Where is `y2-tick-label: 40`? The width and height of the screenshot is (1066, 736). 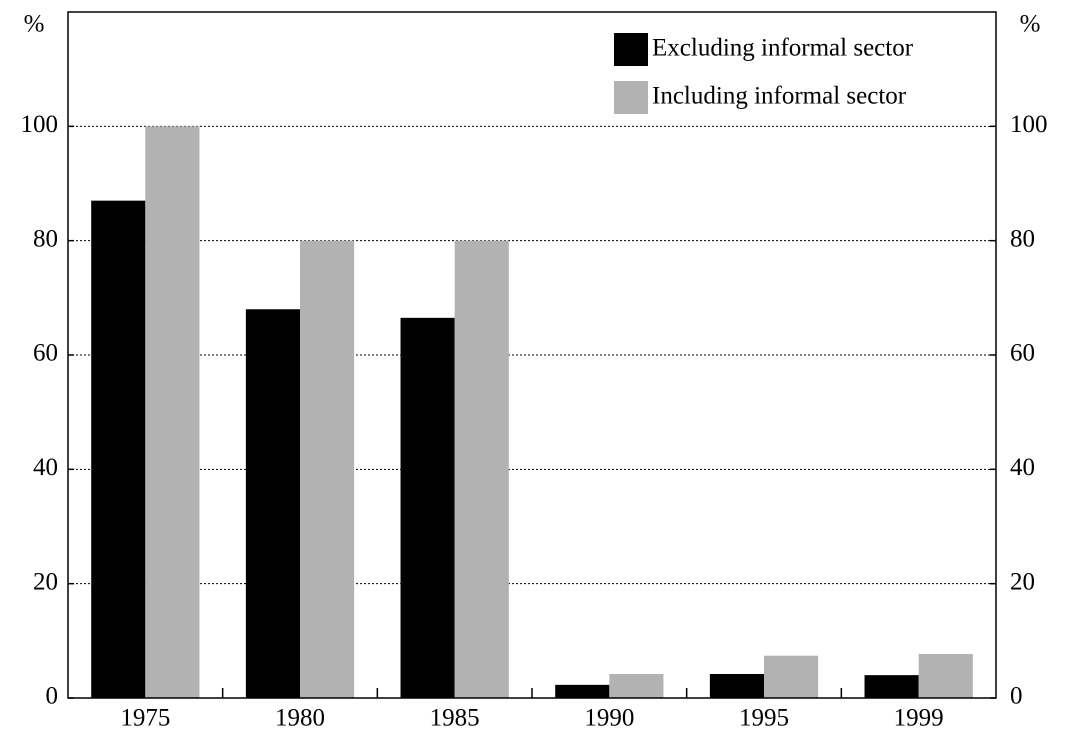
y2-tick-label: 40 is located at coordinates (1022, 467).